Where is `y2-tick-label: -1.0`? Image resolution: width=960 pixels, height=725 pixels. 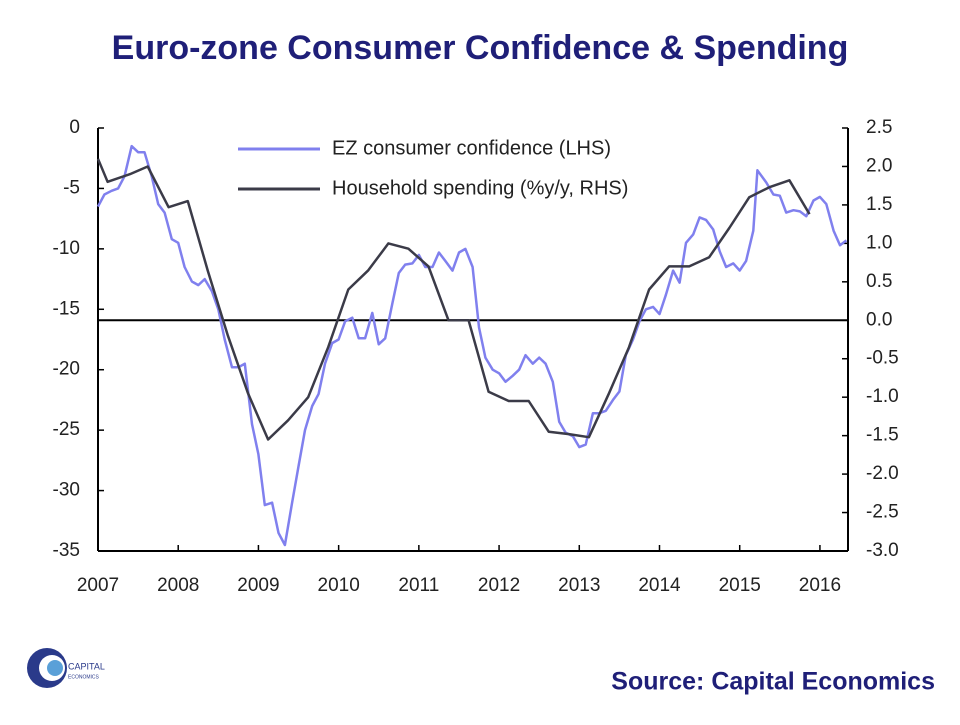 y2-tick-label: -1.0 is located at coordinates (882, 396).